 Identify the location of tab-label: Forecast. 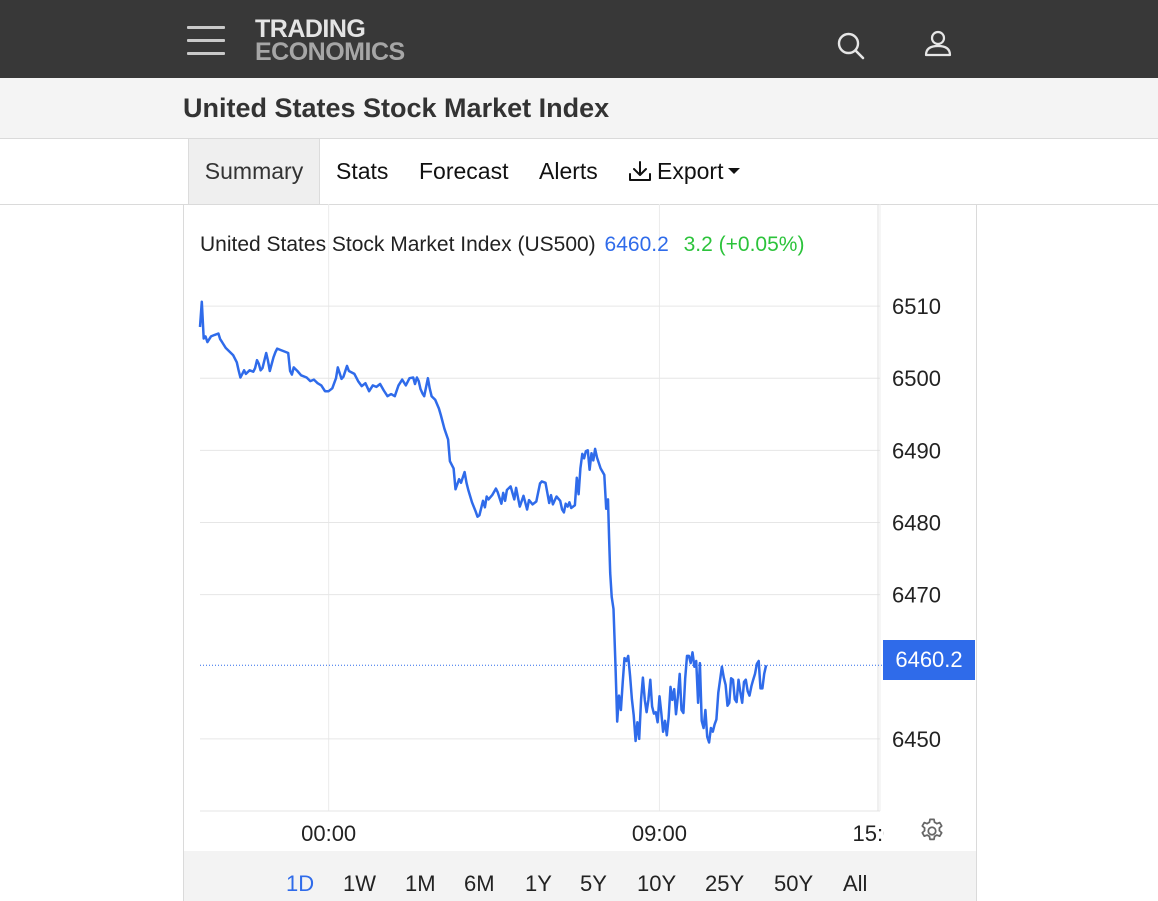
(464, 171).